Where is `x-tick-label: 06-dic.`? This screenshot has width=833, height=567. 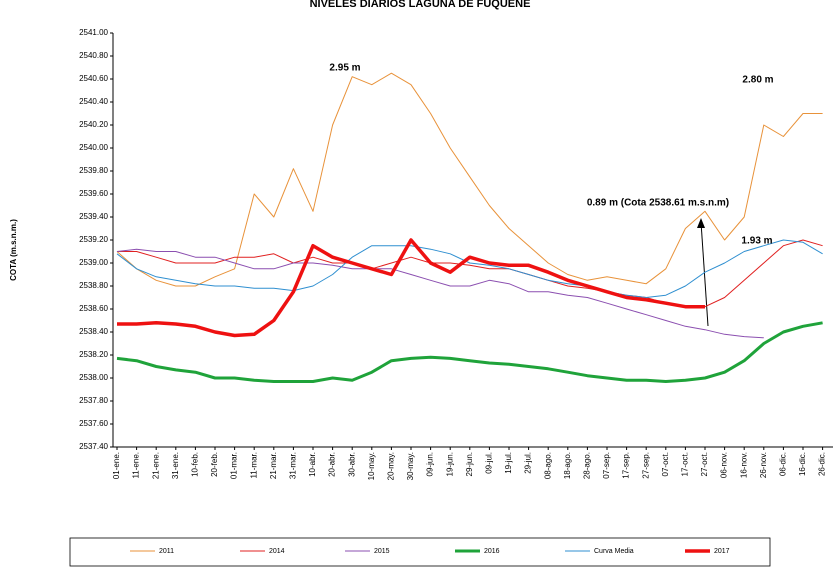 x-tick-label: 06-dic. is located at coordinates (783, 464).